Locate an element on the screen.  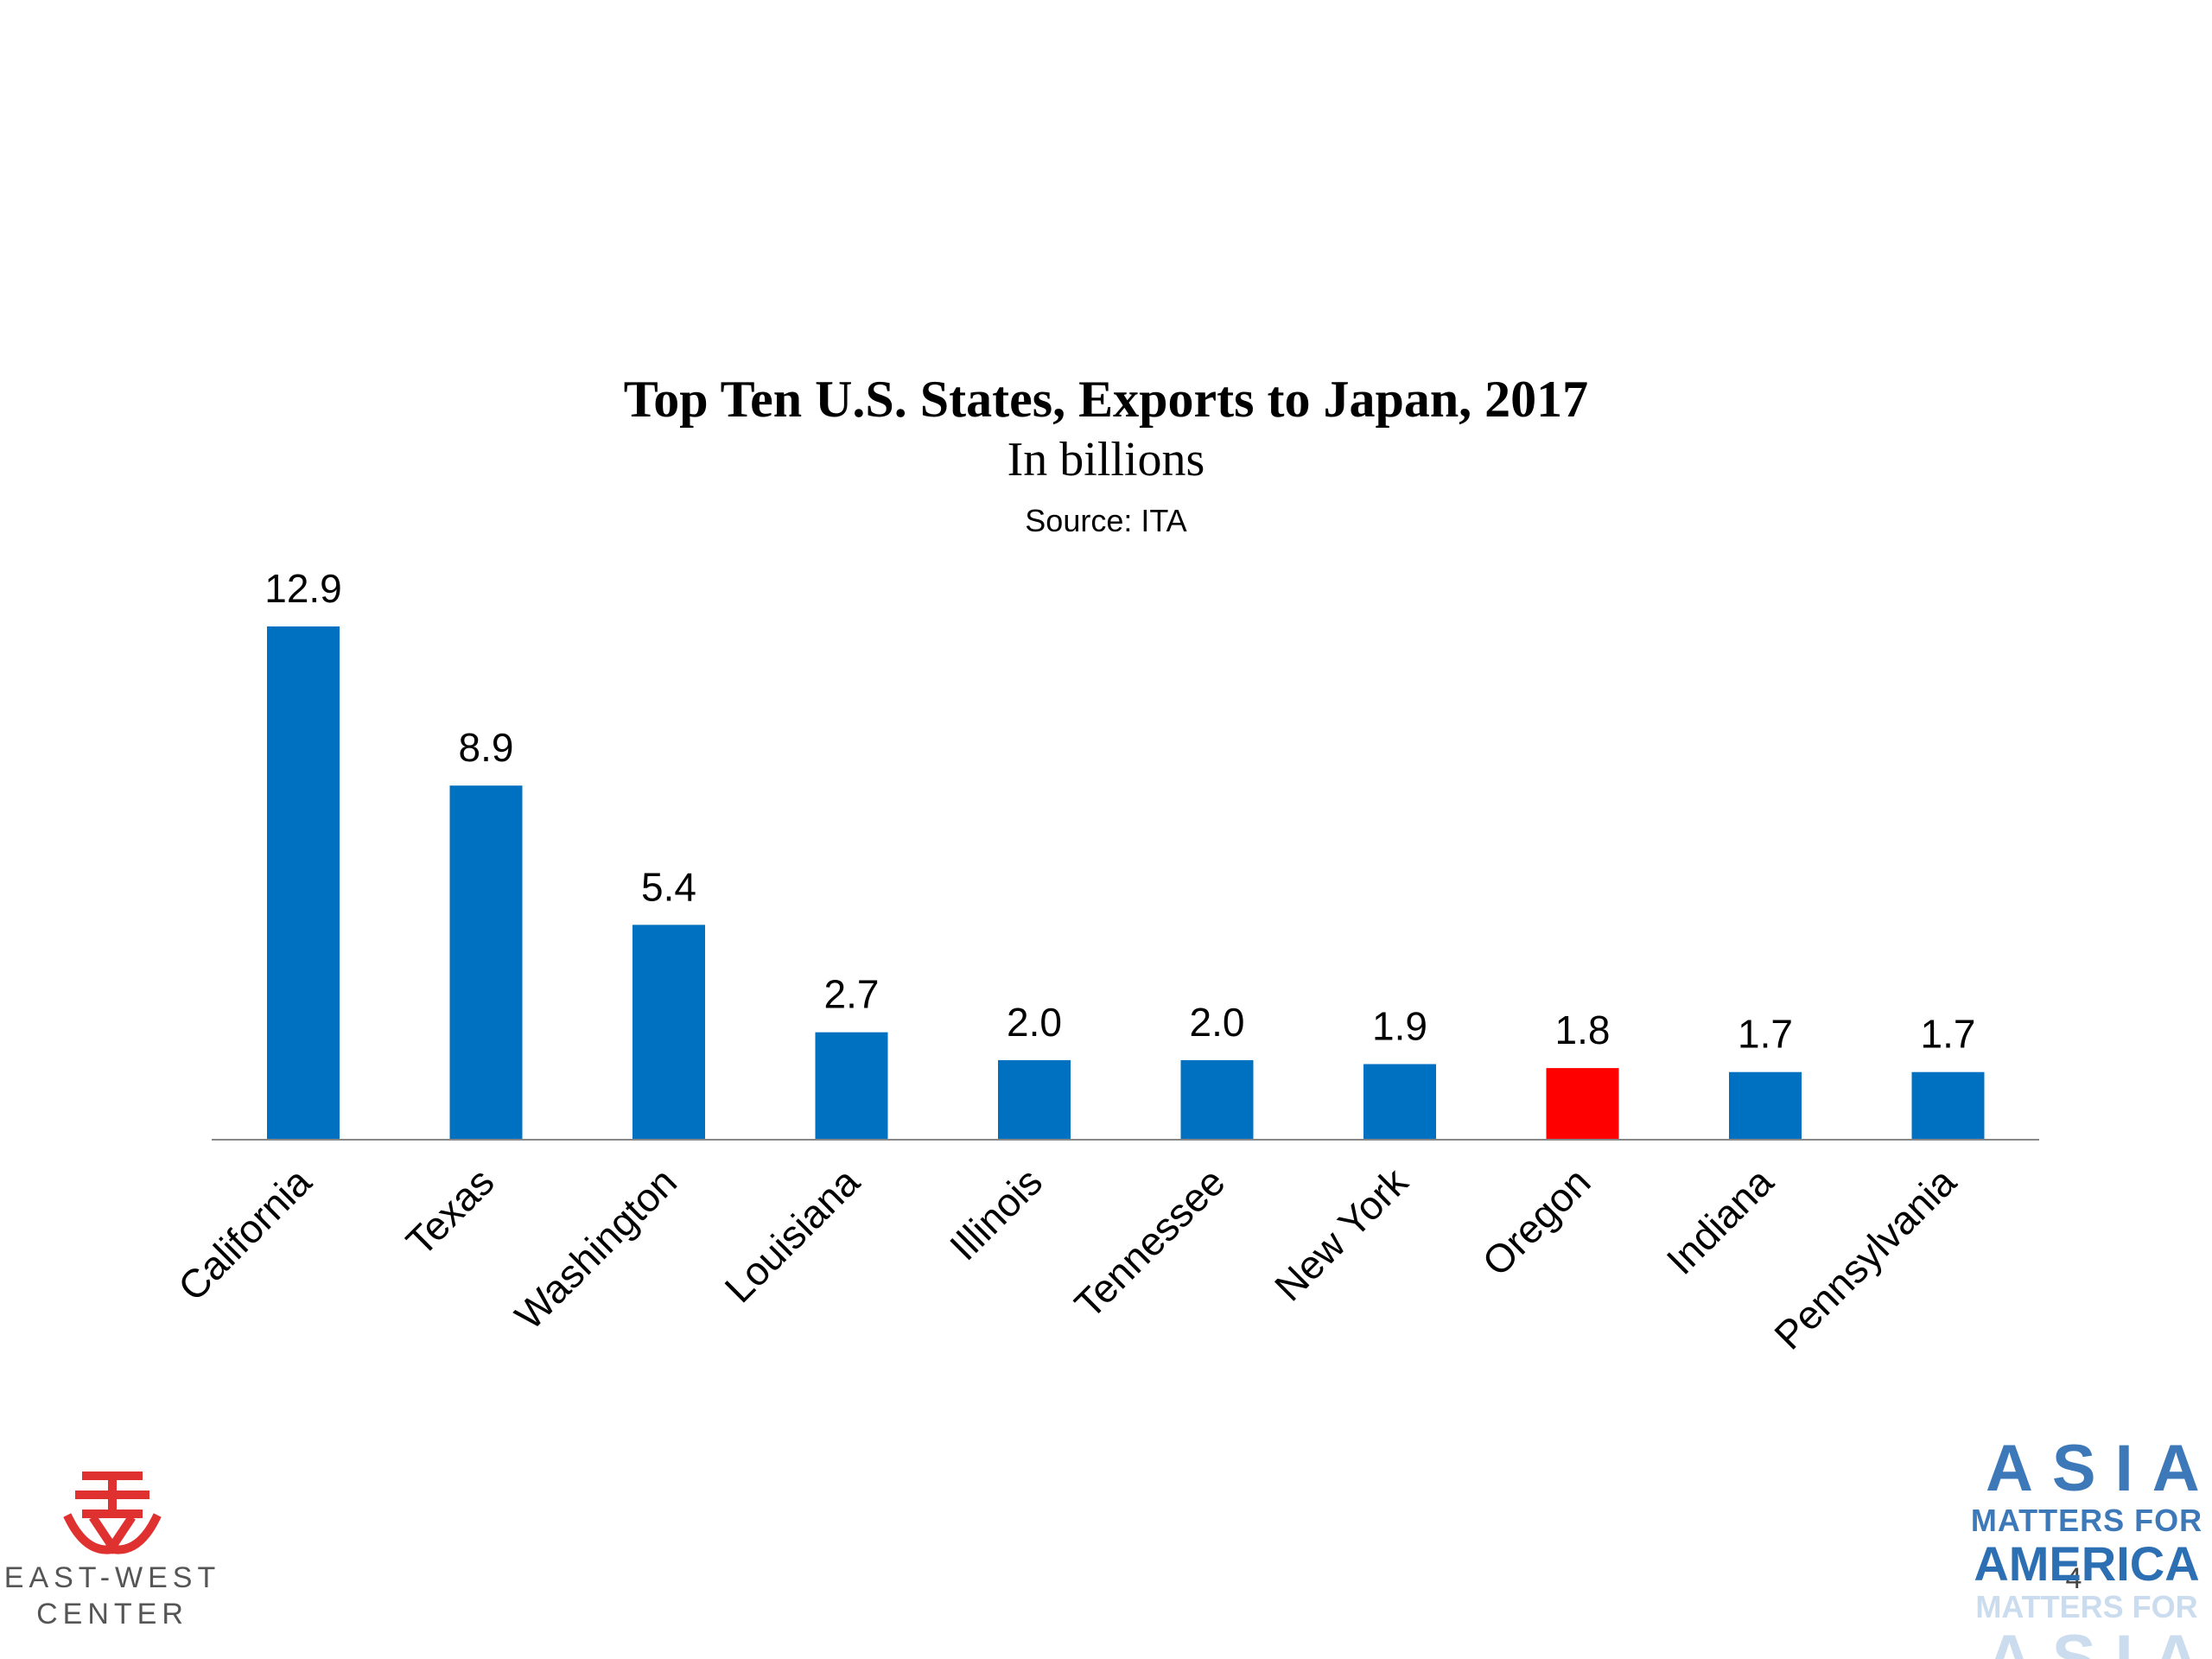
bar-louisiana is located at coordinates (851, 1086).